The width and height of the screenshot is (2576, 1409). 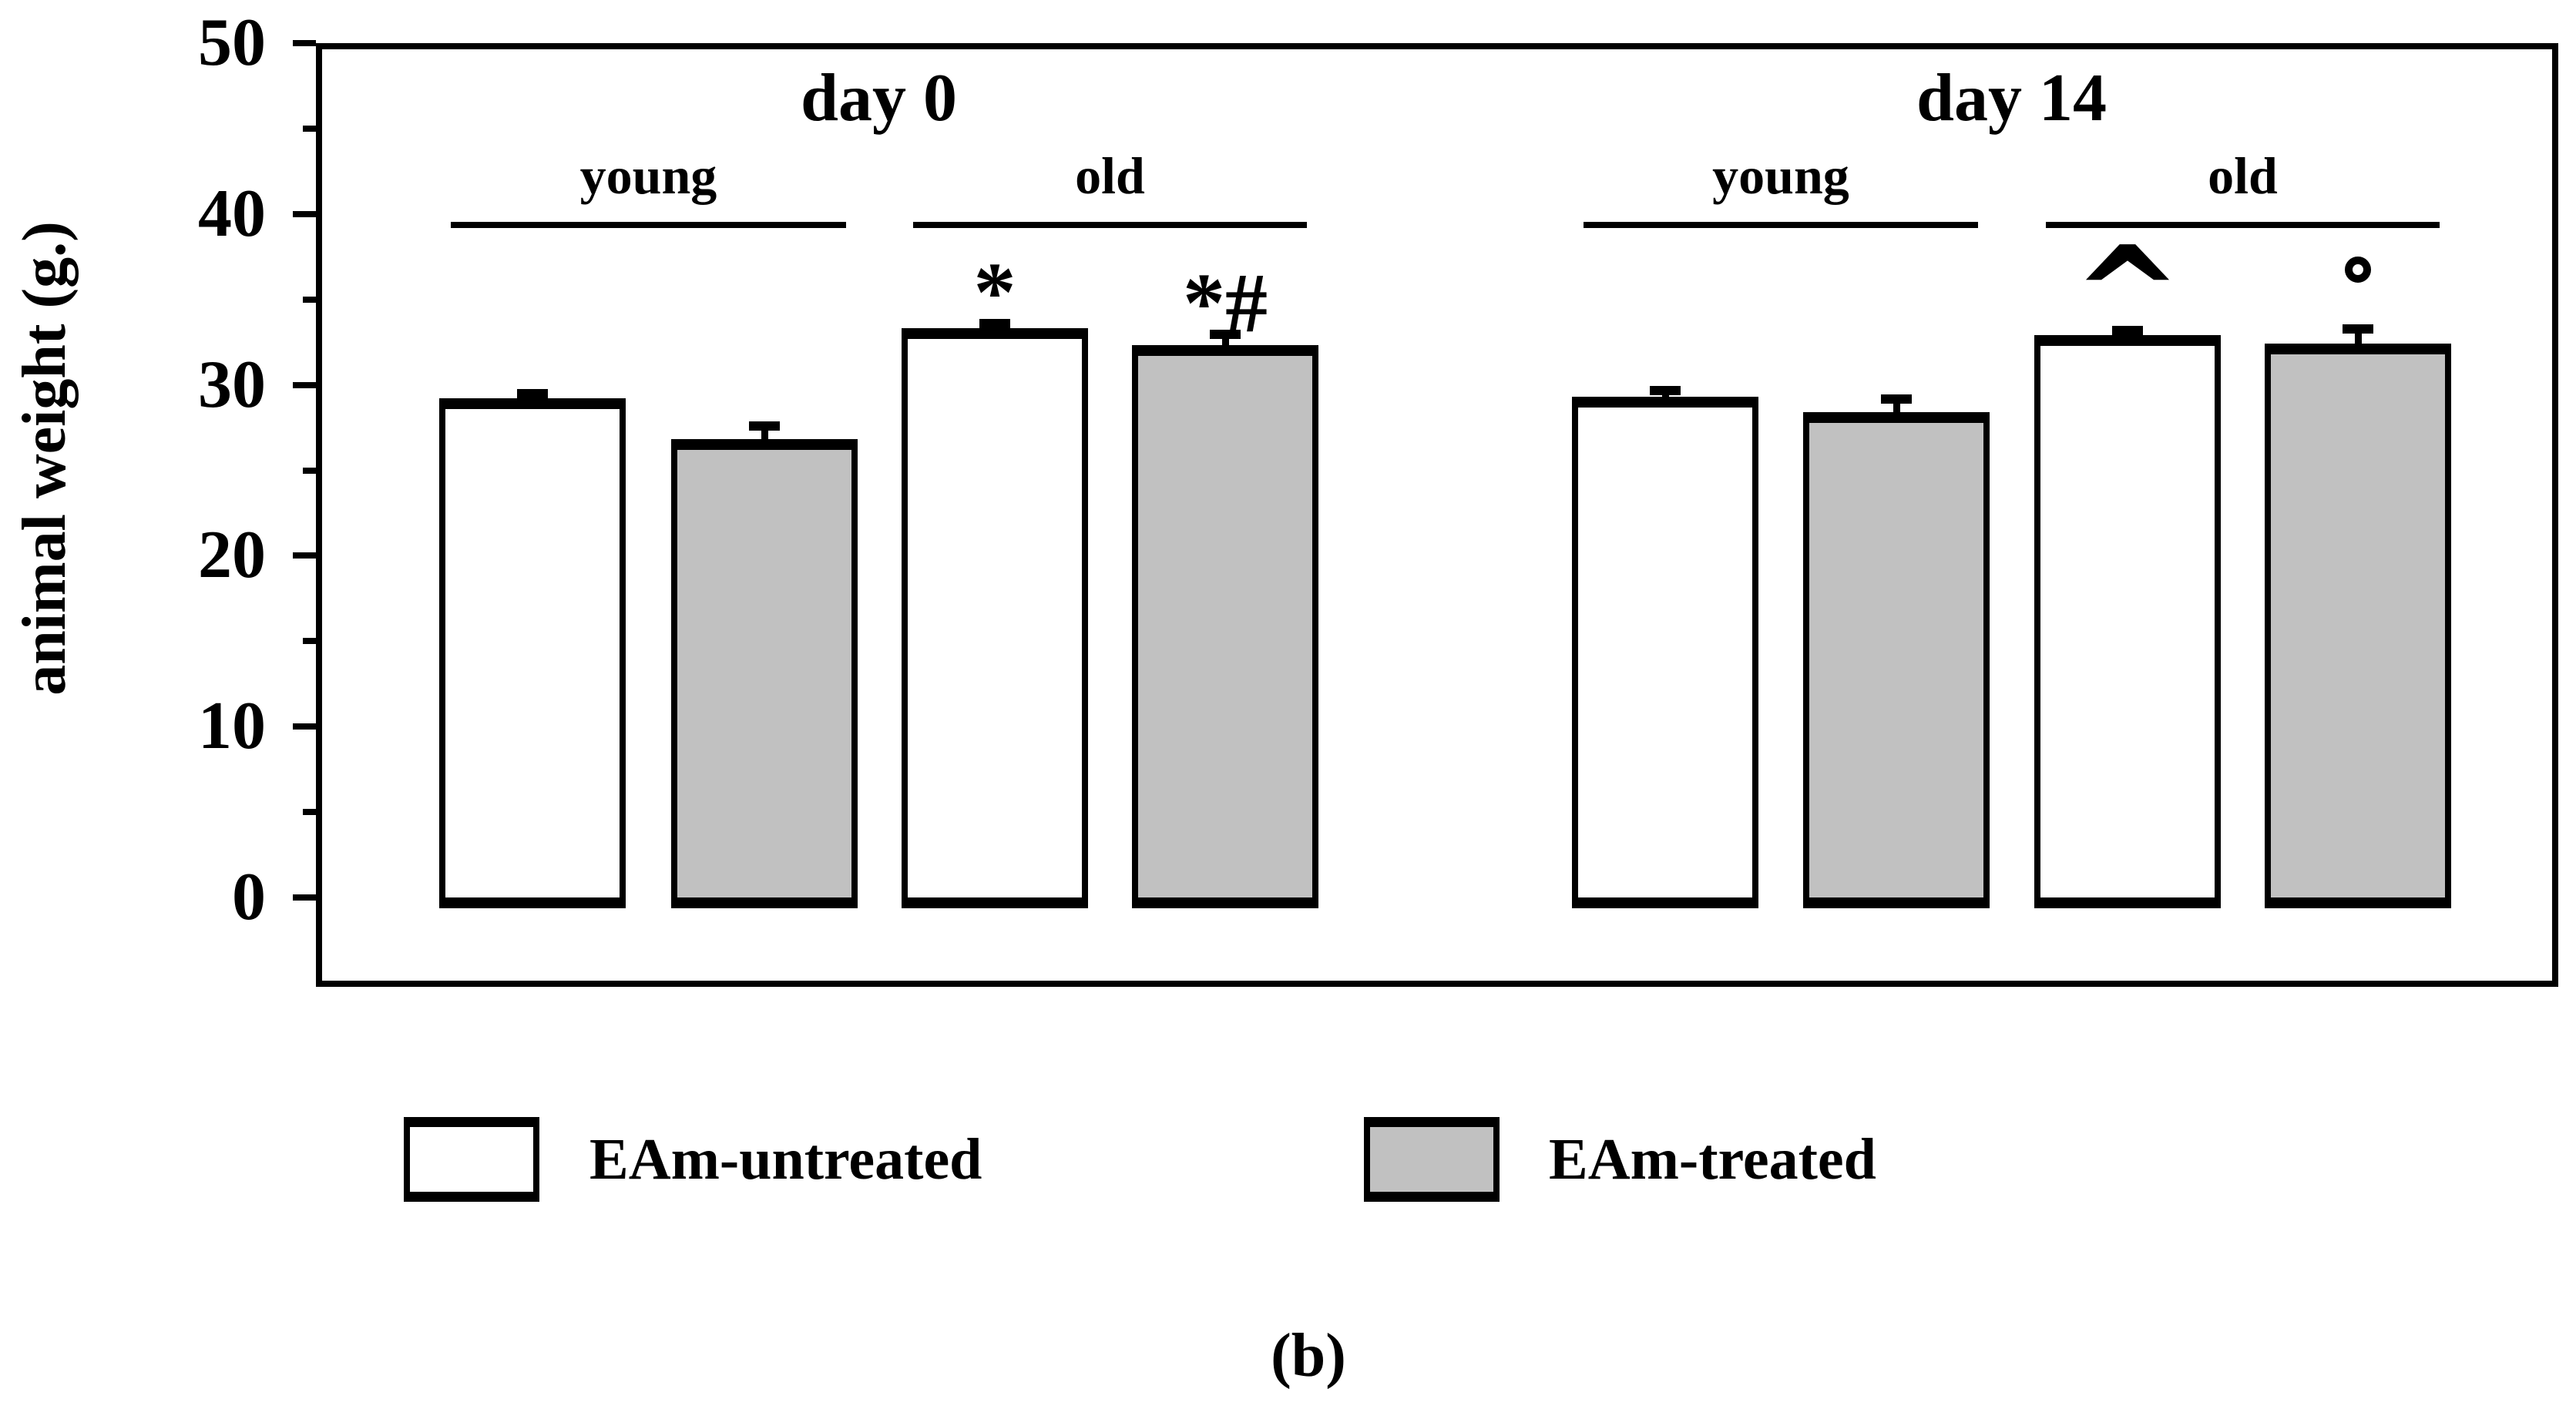 I want to click on y-axis-tick-label: 20, so click(x=232, y=555).